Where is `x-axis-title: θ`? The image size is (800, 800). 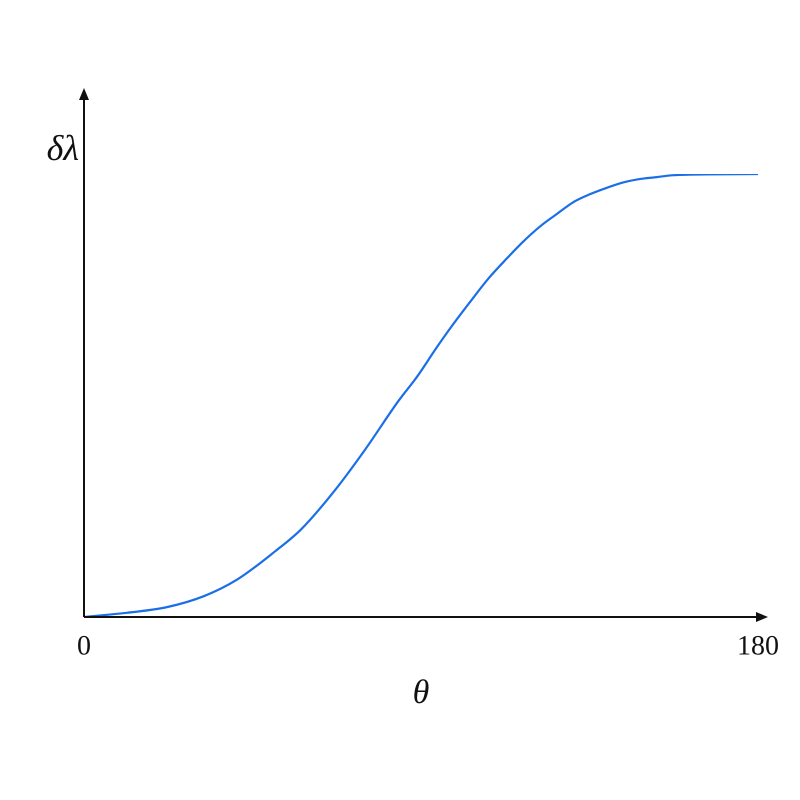 x-axis-title: θ is located at coordinates (421, 692).